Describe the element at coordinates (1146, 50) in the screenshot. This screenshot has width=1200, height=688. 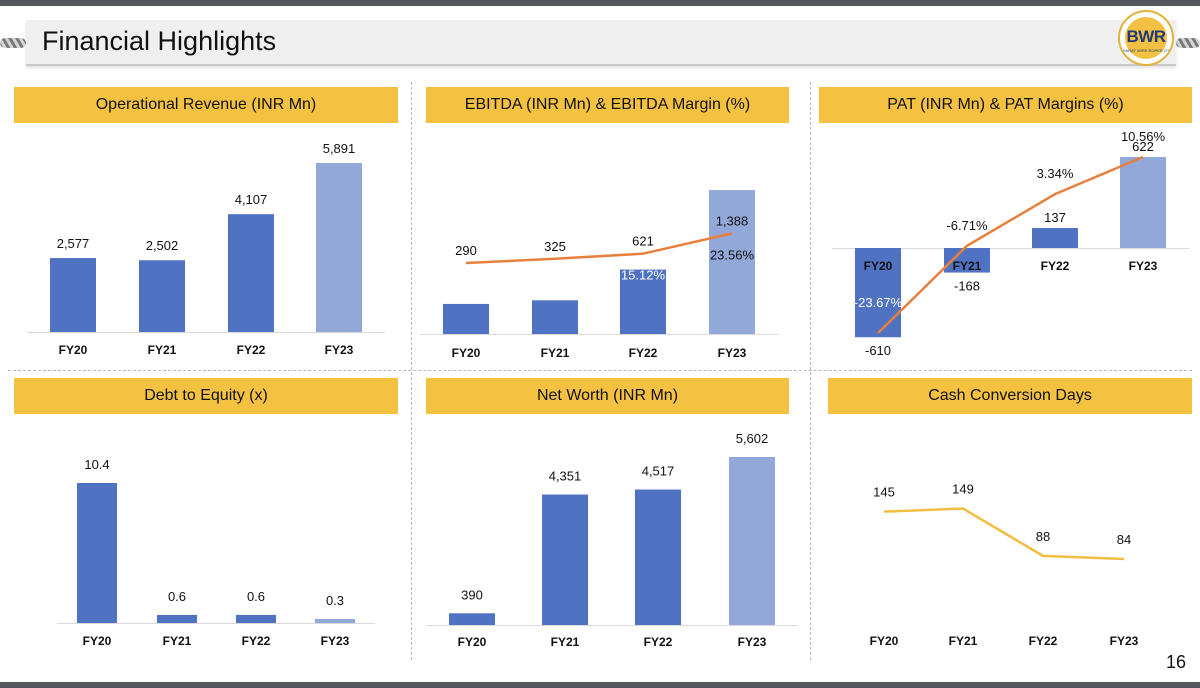
I see `logo-subtext: BHARAT WIRE ROPES LTD.` at that location.